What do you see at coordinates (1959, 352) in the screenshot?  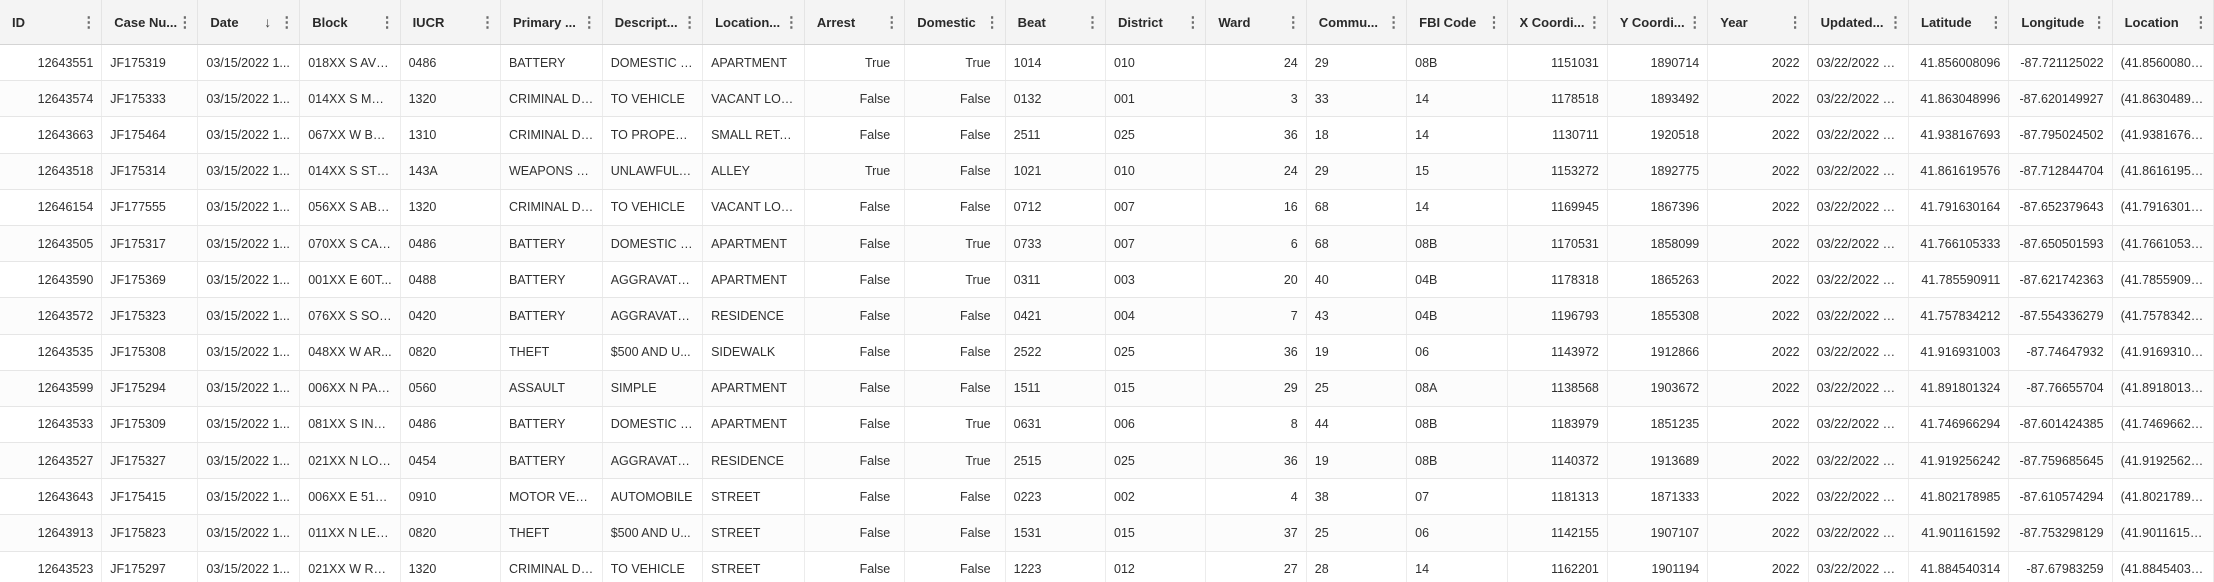 I see `cell-lat: 41.916931003` at bounding box center [1959, 352].